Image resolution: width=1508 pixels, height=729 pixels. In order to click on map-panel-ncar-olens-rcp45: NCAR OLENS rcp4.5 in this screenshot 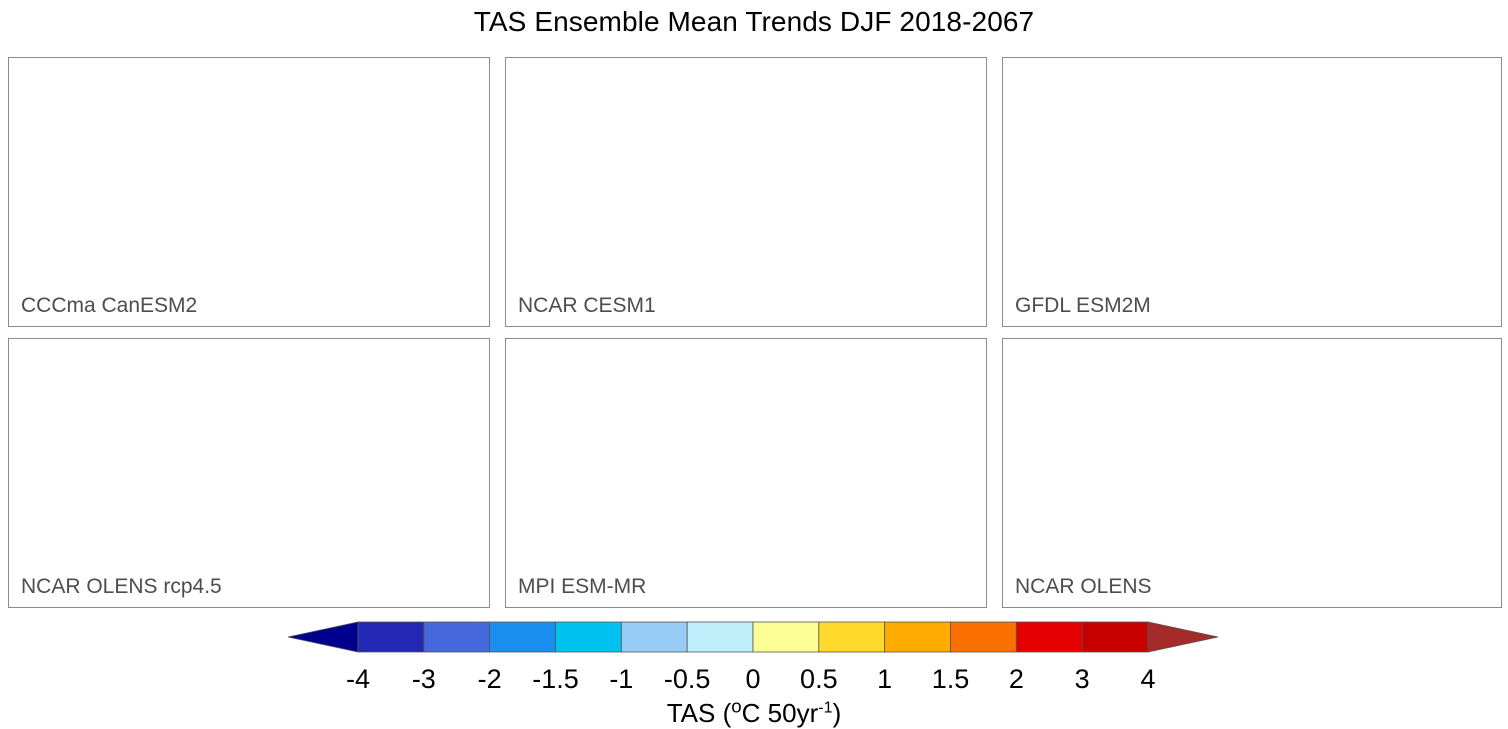, I will do `click(249, 473)`.